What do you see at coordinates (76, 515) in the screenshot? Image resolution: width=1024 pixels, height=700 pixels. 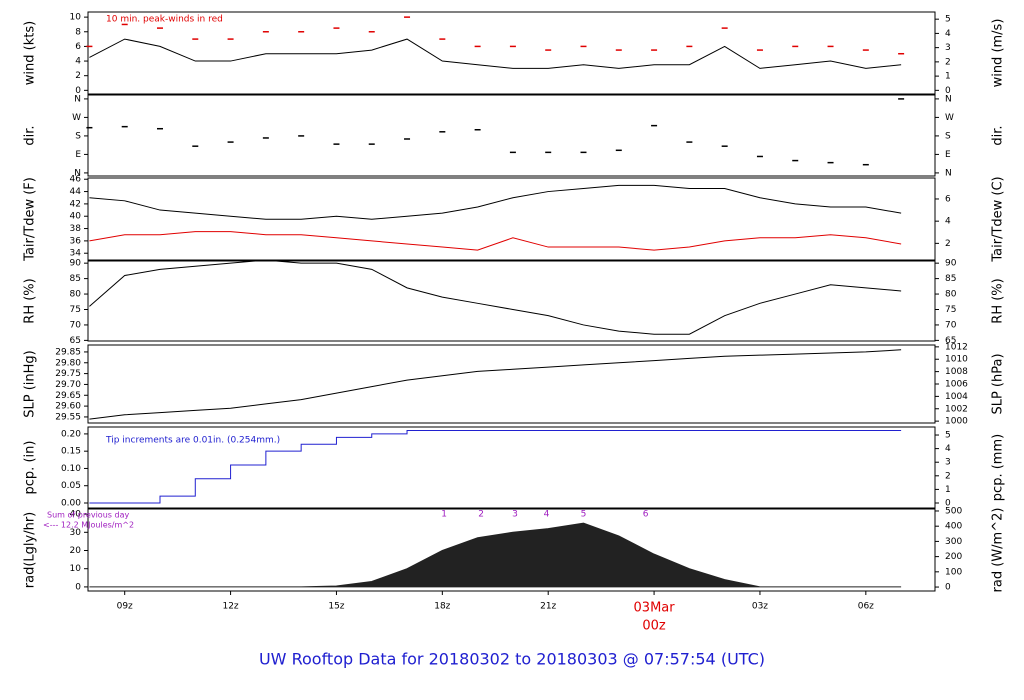 I see `y-tick-label: 40` at bounding box center [76, 515].